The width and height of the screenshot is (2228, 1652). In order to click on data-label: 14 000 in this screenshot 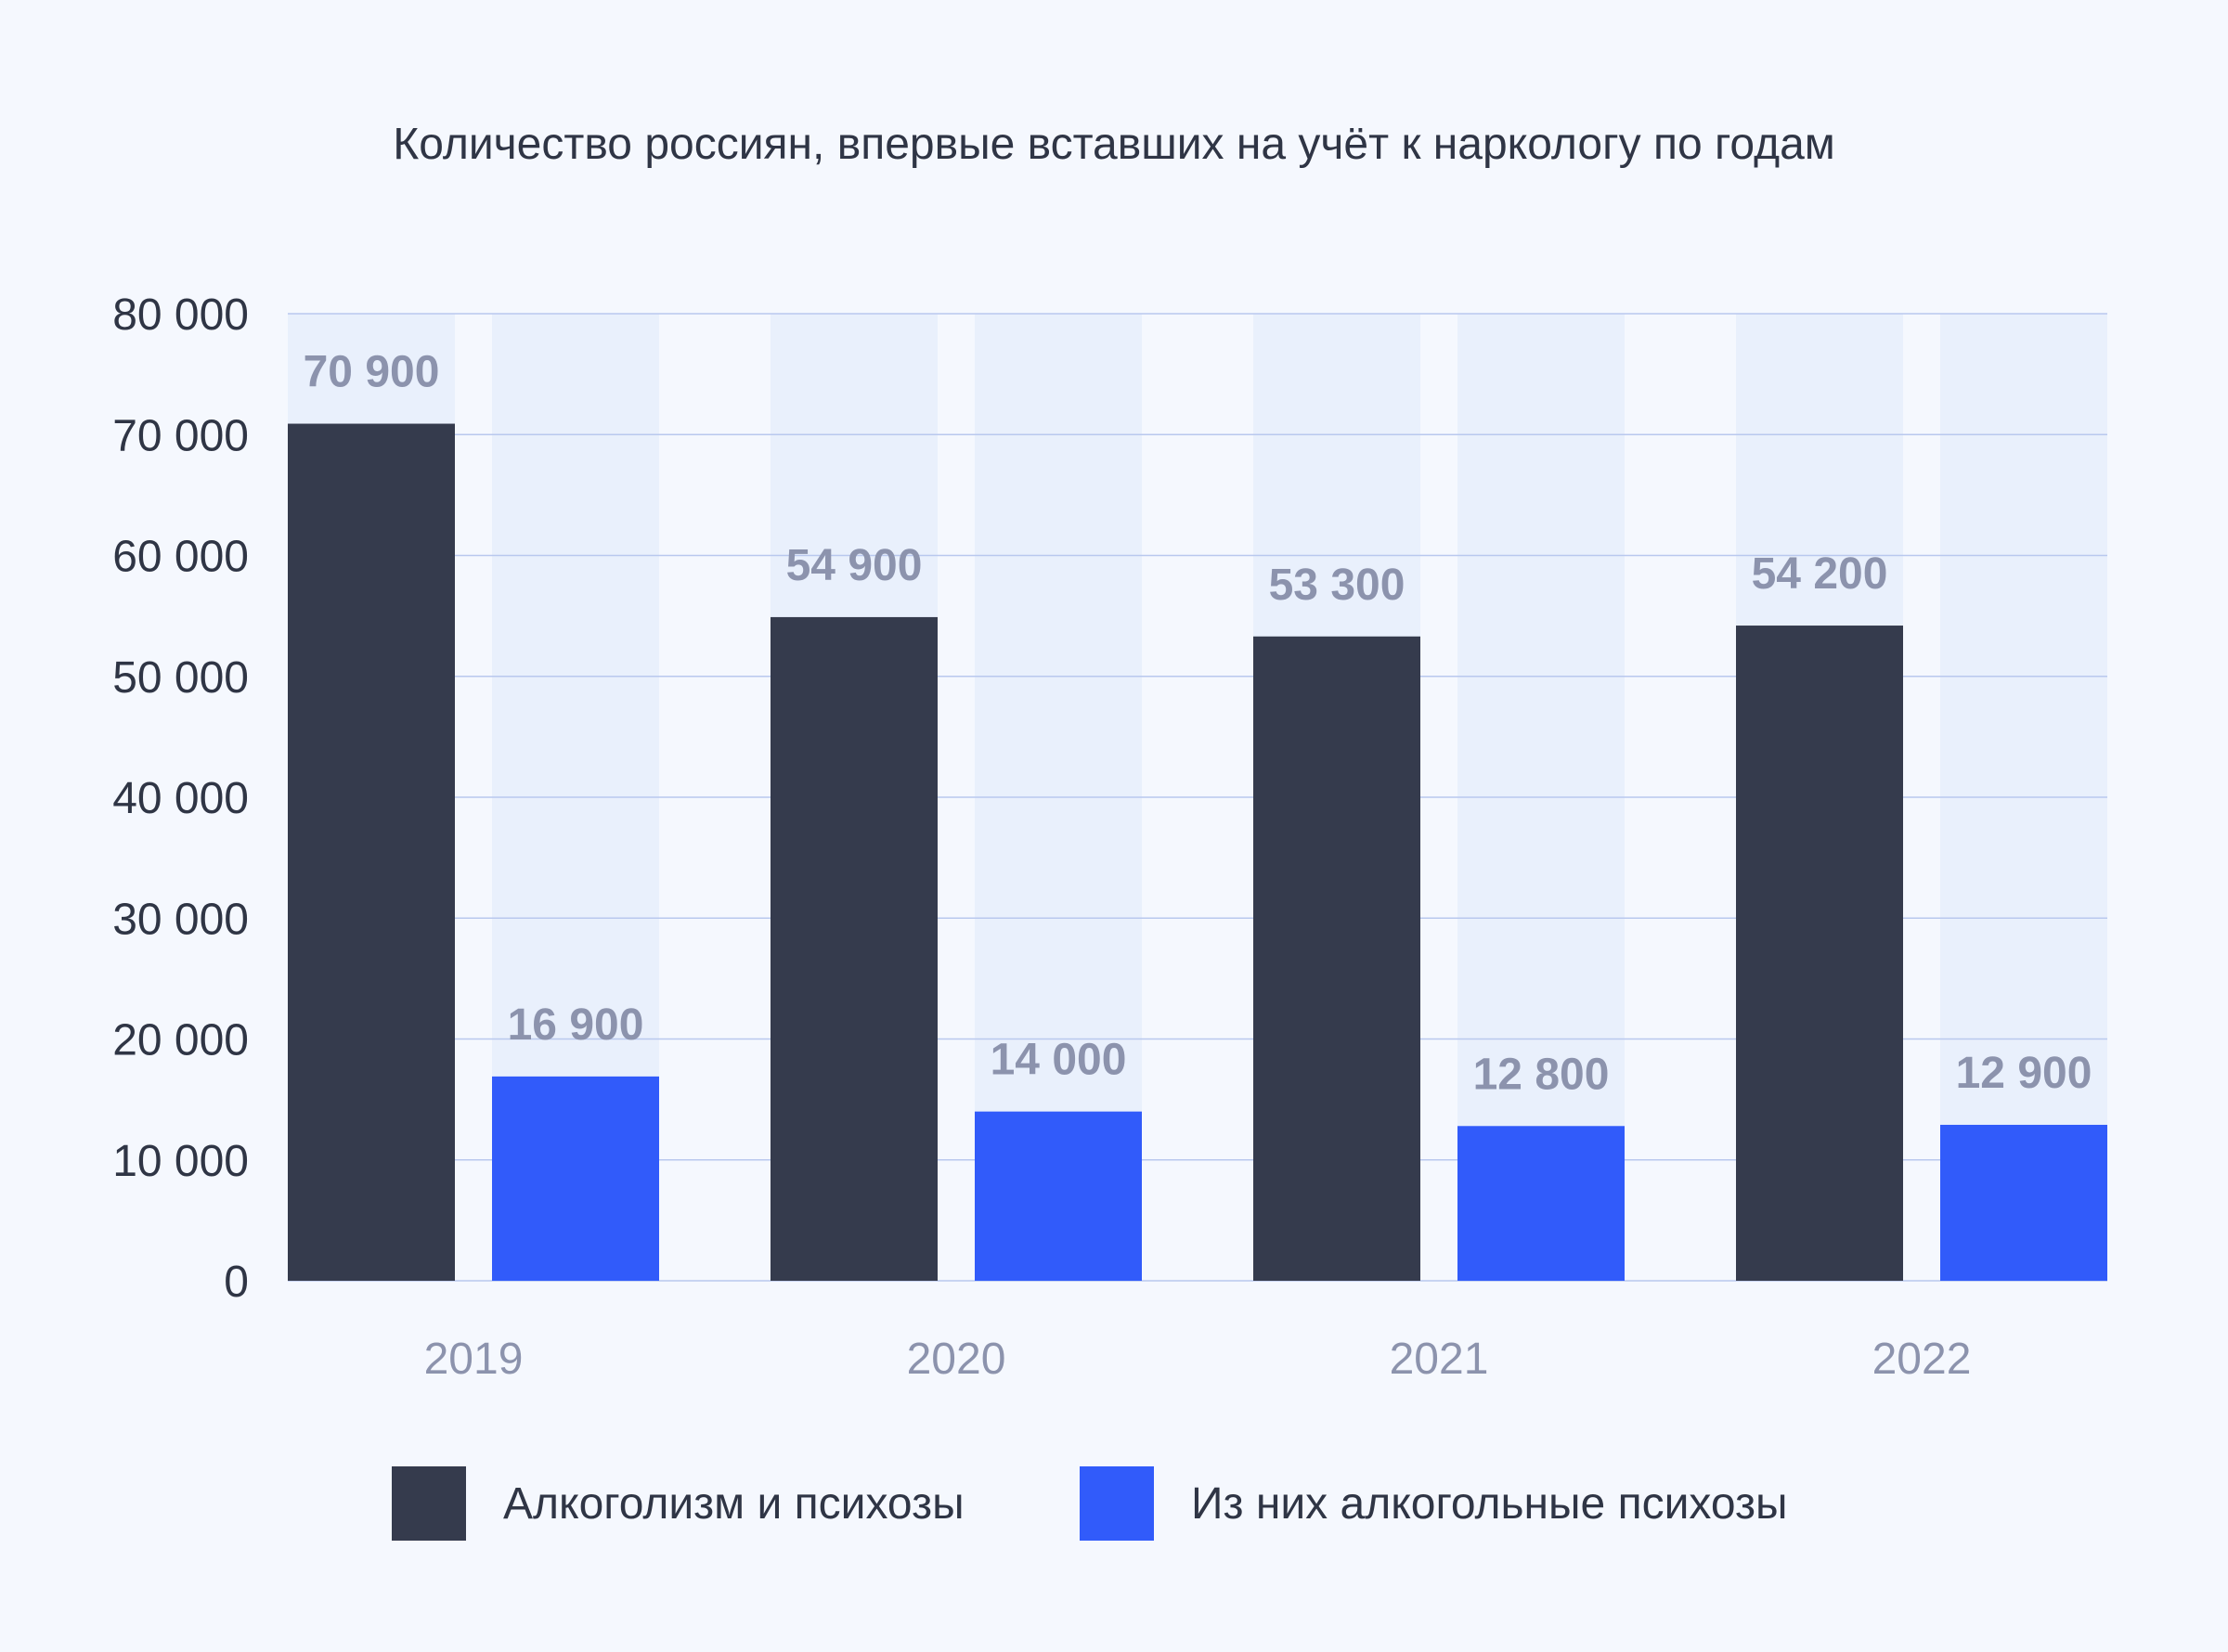, I will do `click(1059, 1060)`.